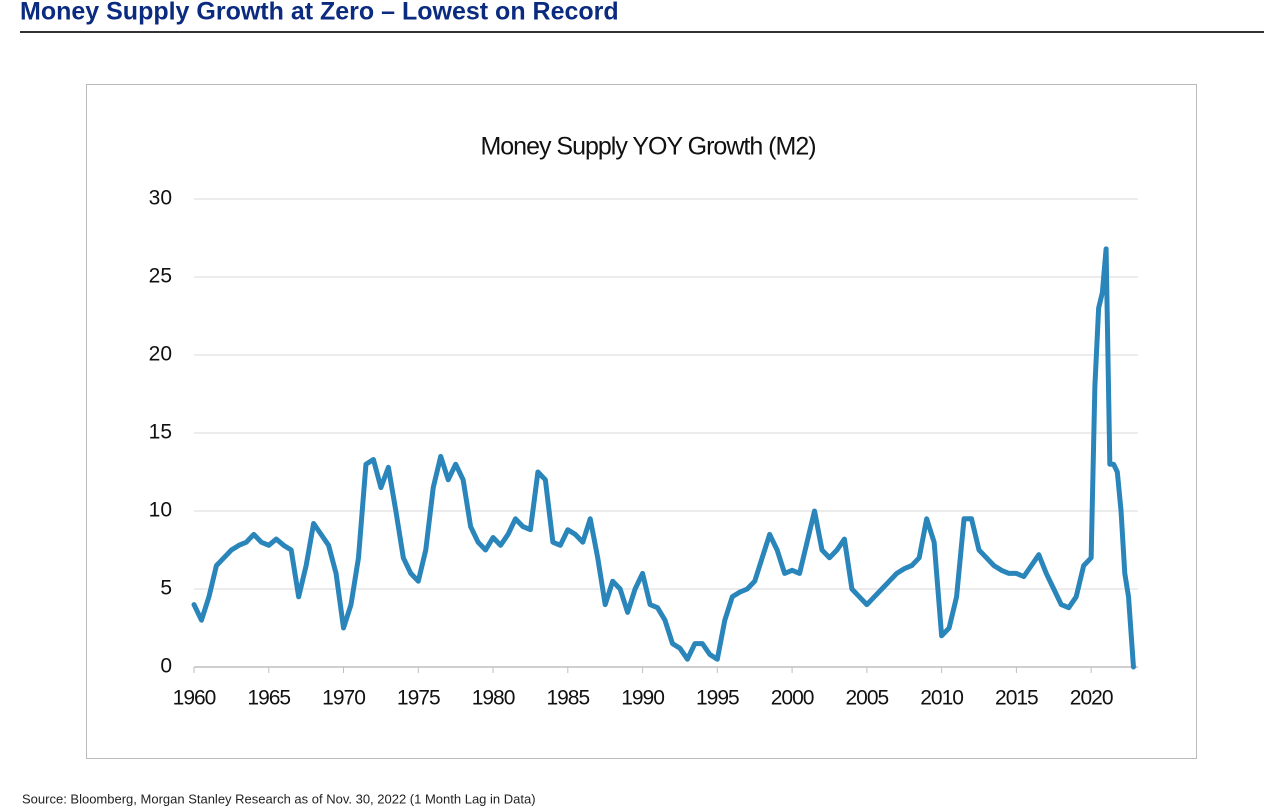 The image size is (1284, 812). What do you see at coordinates (493, 698) in the screenshot?
I see `x-tick-label: 1980` at bounding box center [493, 698].